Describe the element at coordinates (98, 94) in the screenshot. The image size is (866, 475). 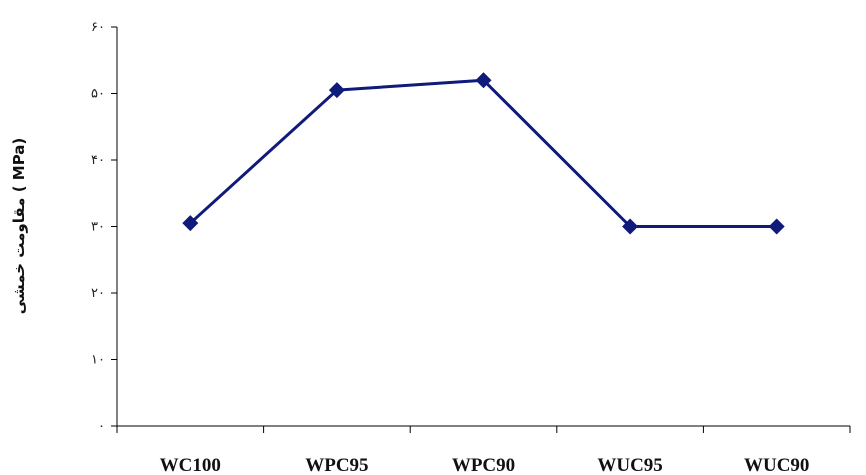
I see `y-tick-label: ۵۰` at that location.